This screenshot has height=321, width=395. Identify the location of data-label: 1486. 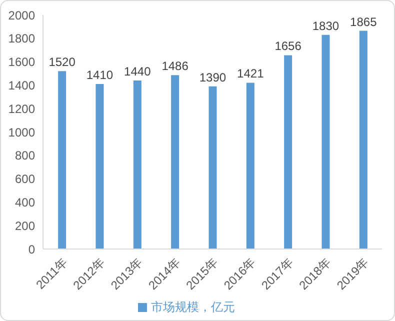
(175, 66).